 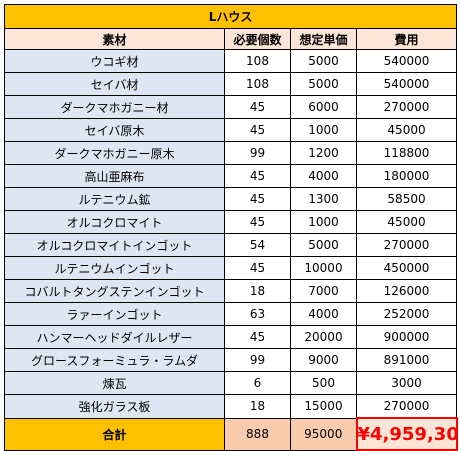 I want to click on table-row: ダークマホガニー材 45 6000 270000, so click(x=231, y=107).